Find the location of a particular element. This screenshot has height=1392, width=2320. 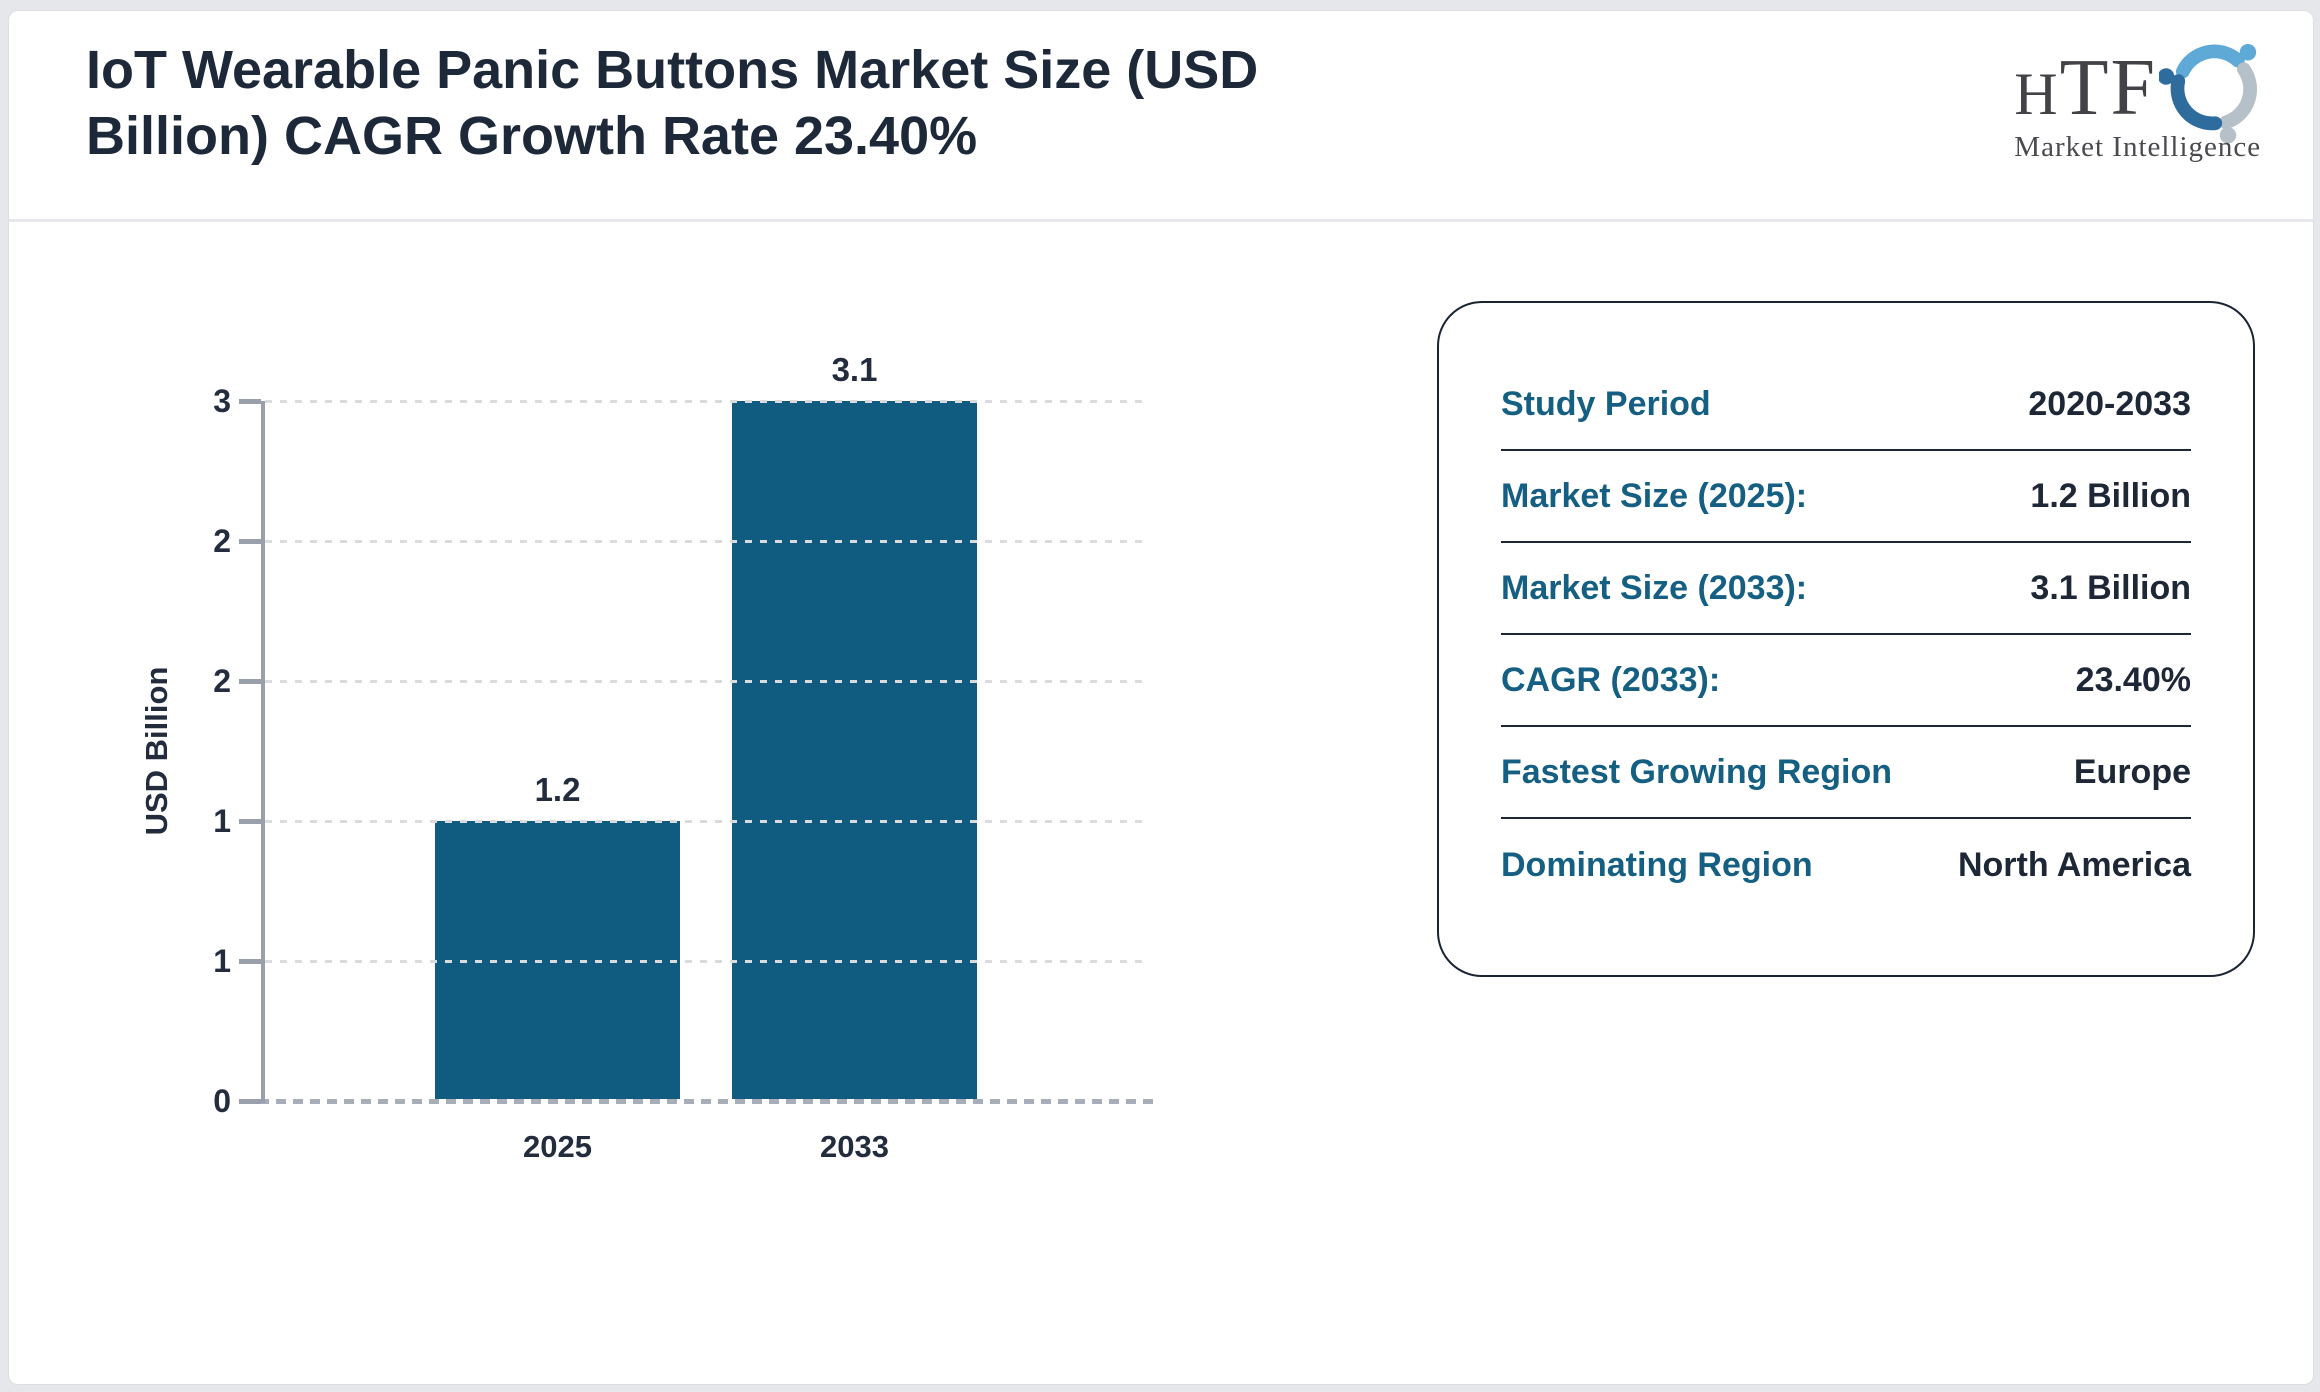

info-row: Fastest Growing Region Europe is located at coordinates (1846, 773).